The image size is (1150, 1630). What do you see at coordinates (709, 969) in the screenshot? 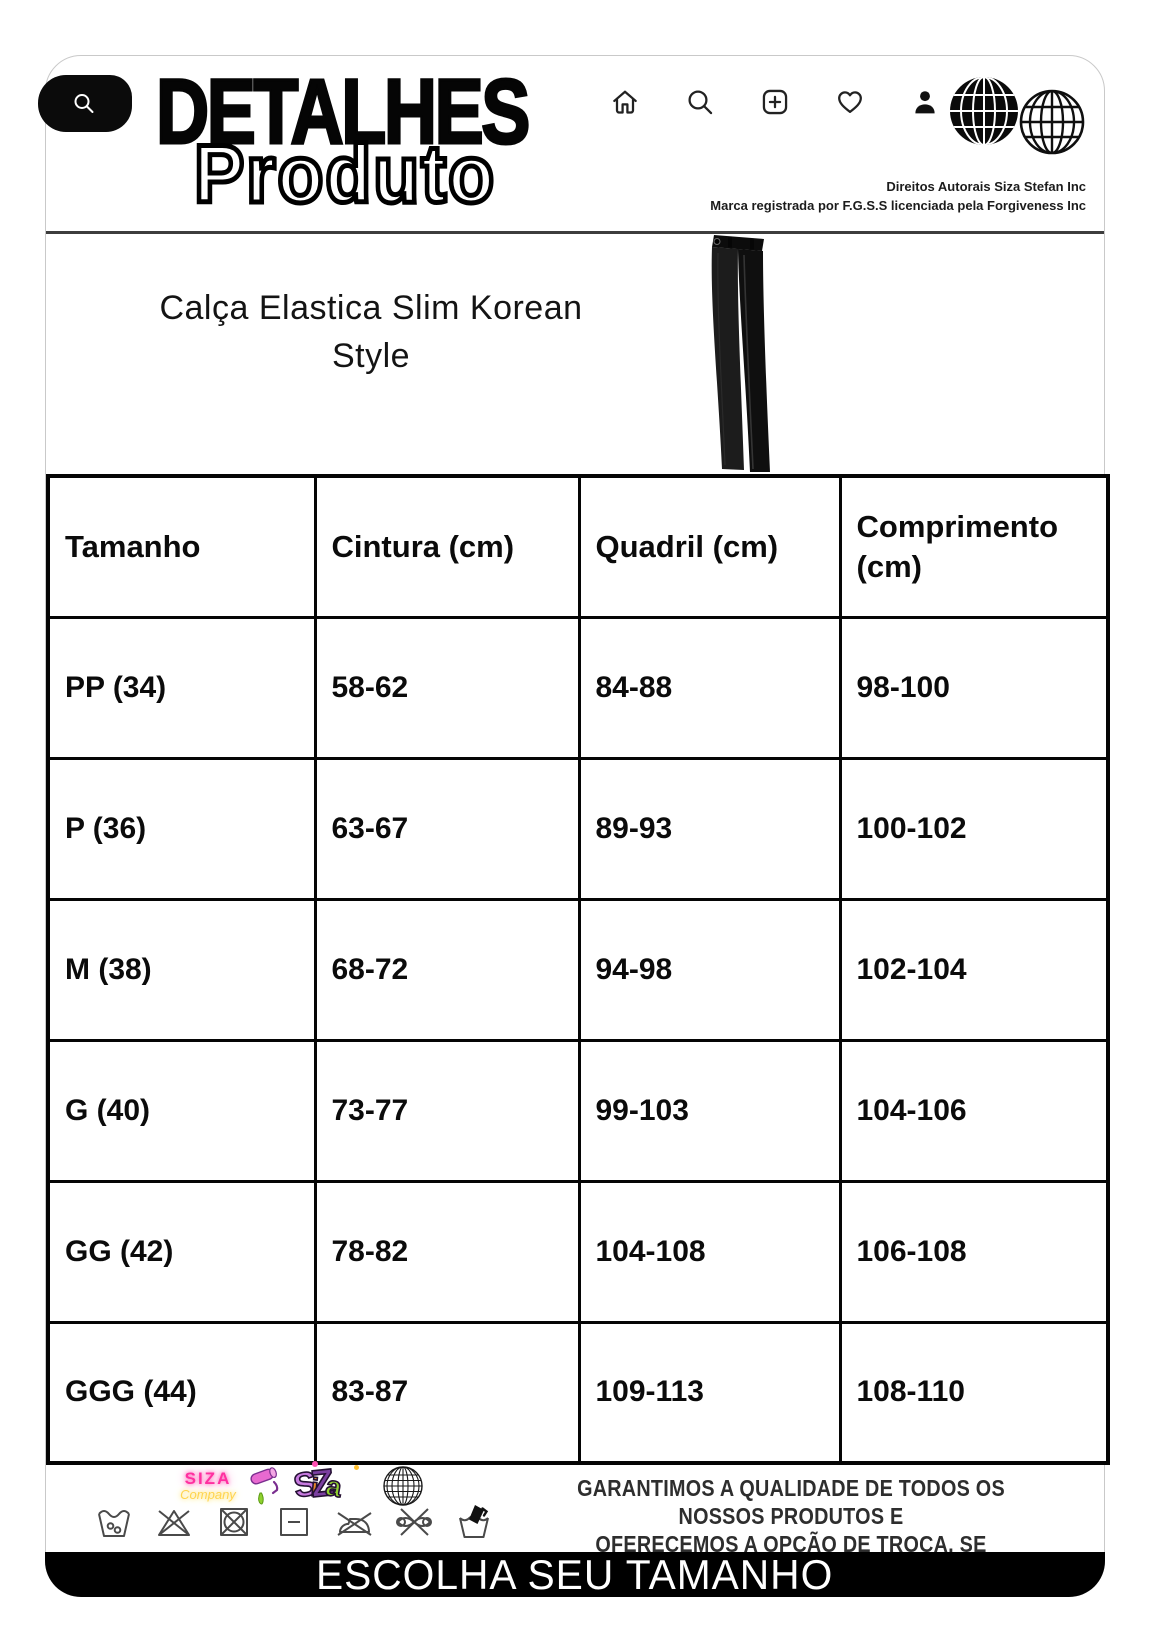
I see `cell-hip: 94-98` at bounding box center [709, 969].